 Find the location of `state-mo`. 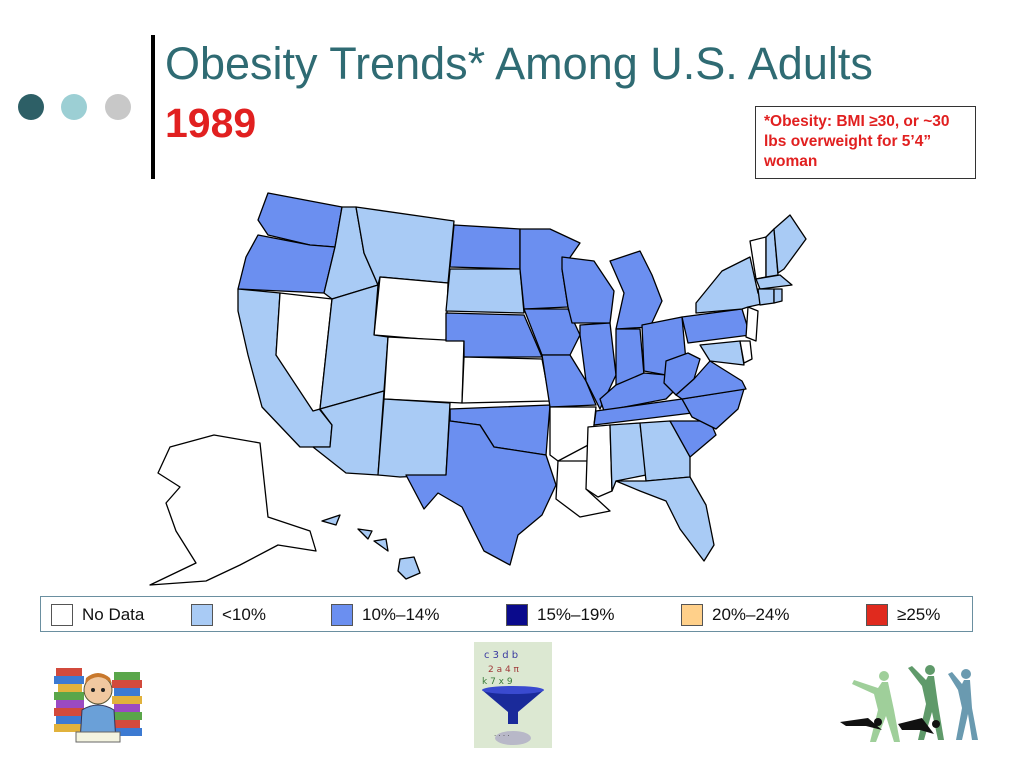

state-mo is located at coordinates (569, 381).